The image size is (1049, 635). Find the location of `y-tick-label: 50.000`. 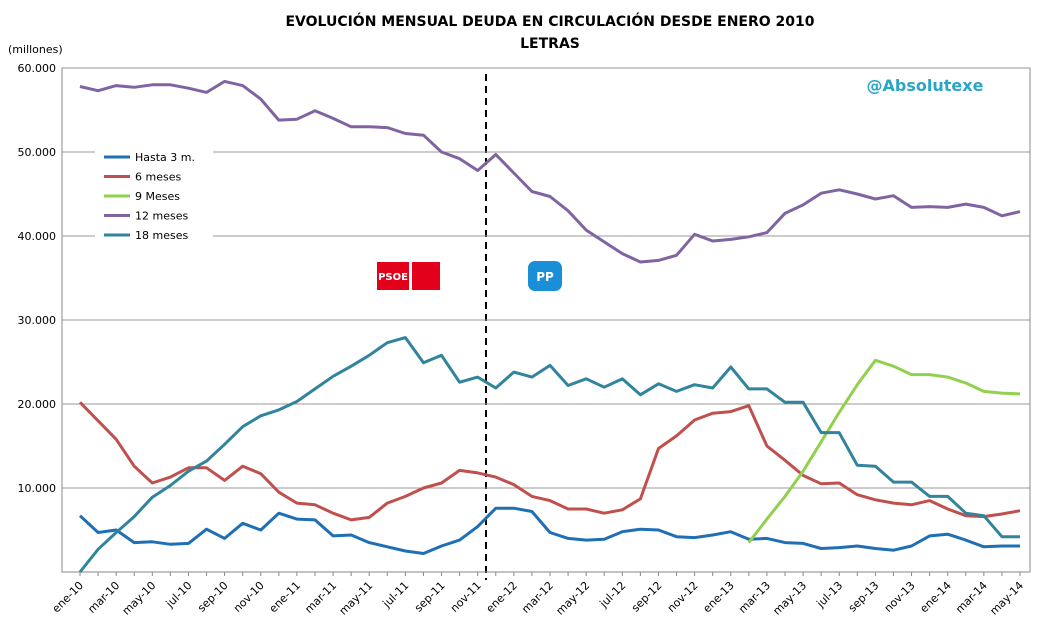

y-tick-label: 50.000 is located at coordinates (37, 152).